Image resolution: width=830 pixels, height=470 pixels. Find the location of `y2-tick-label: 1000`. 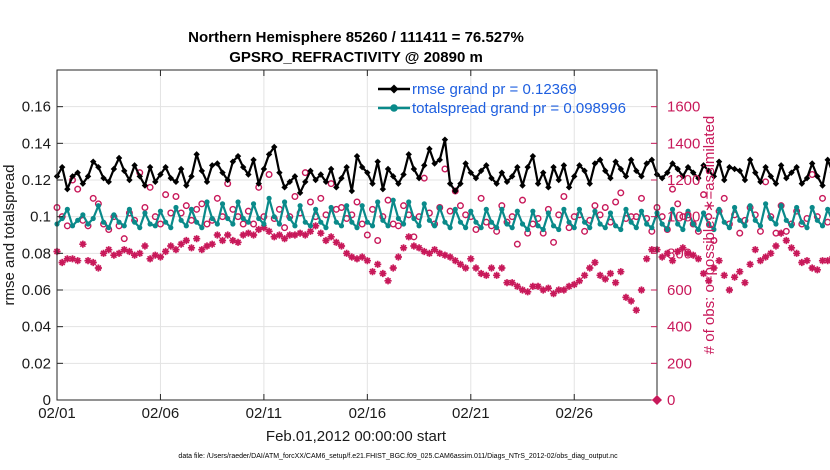

y2-tick-label: 1000 is located at coordinates (683, 217).